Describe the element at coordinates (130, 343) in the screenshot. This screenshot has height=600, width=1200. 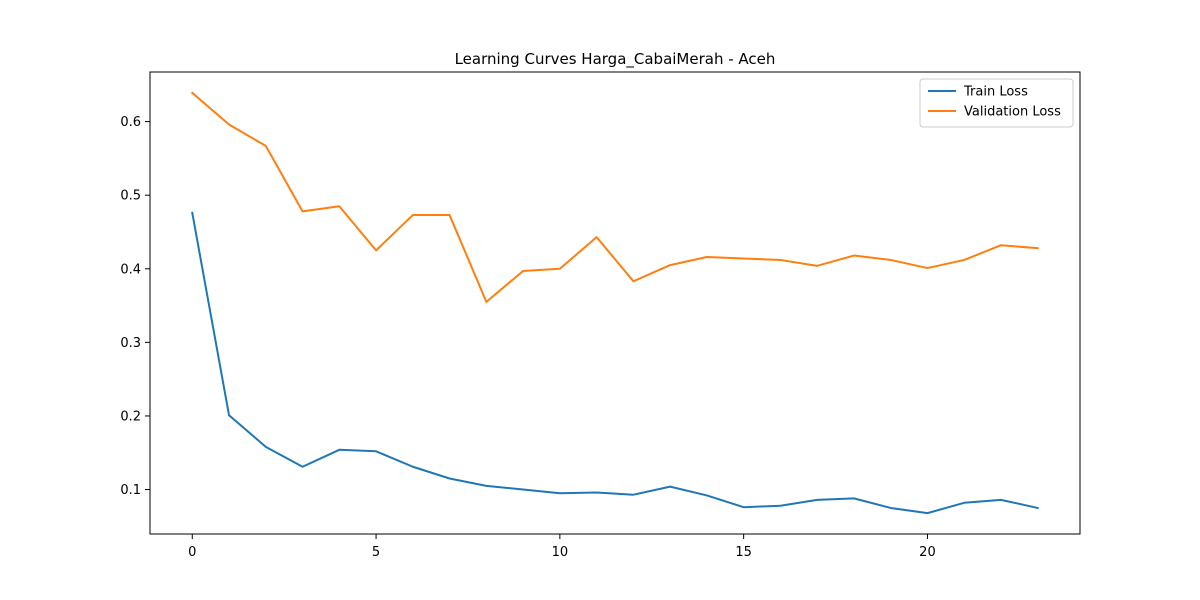
I see `y-tick-label: 0.3` at that location.